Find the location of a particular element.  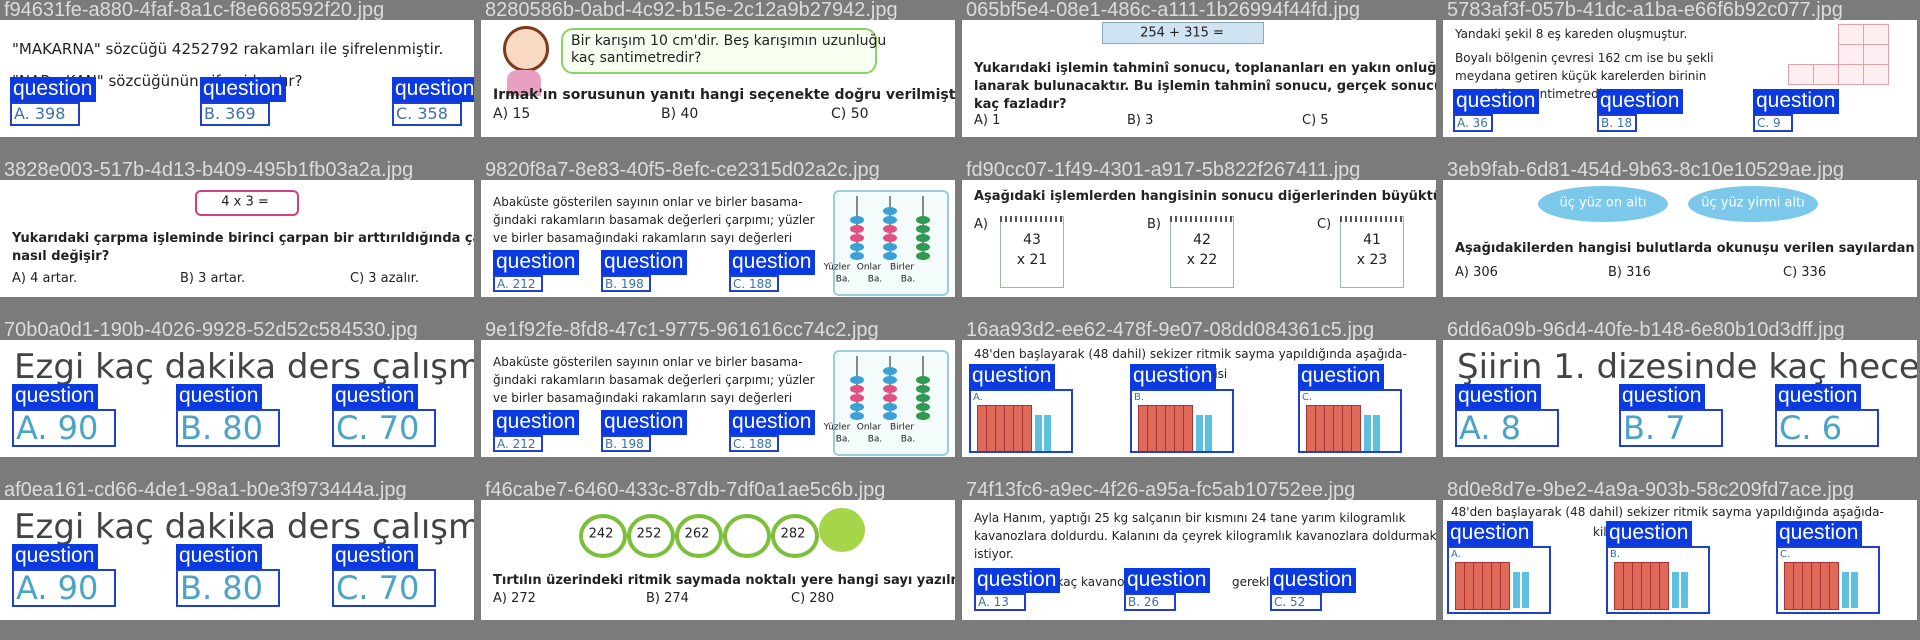

answer-option: C. 188 is located at coordinates (752, 443).